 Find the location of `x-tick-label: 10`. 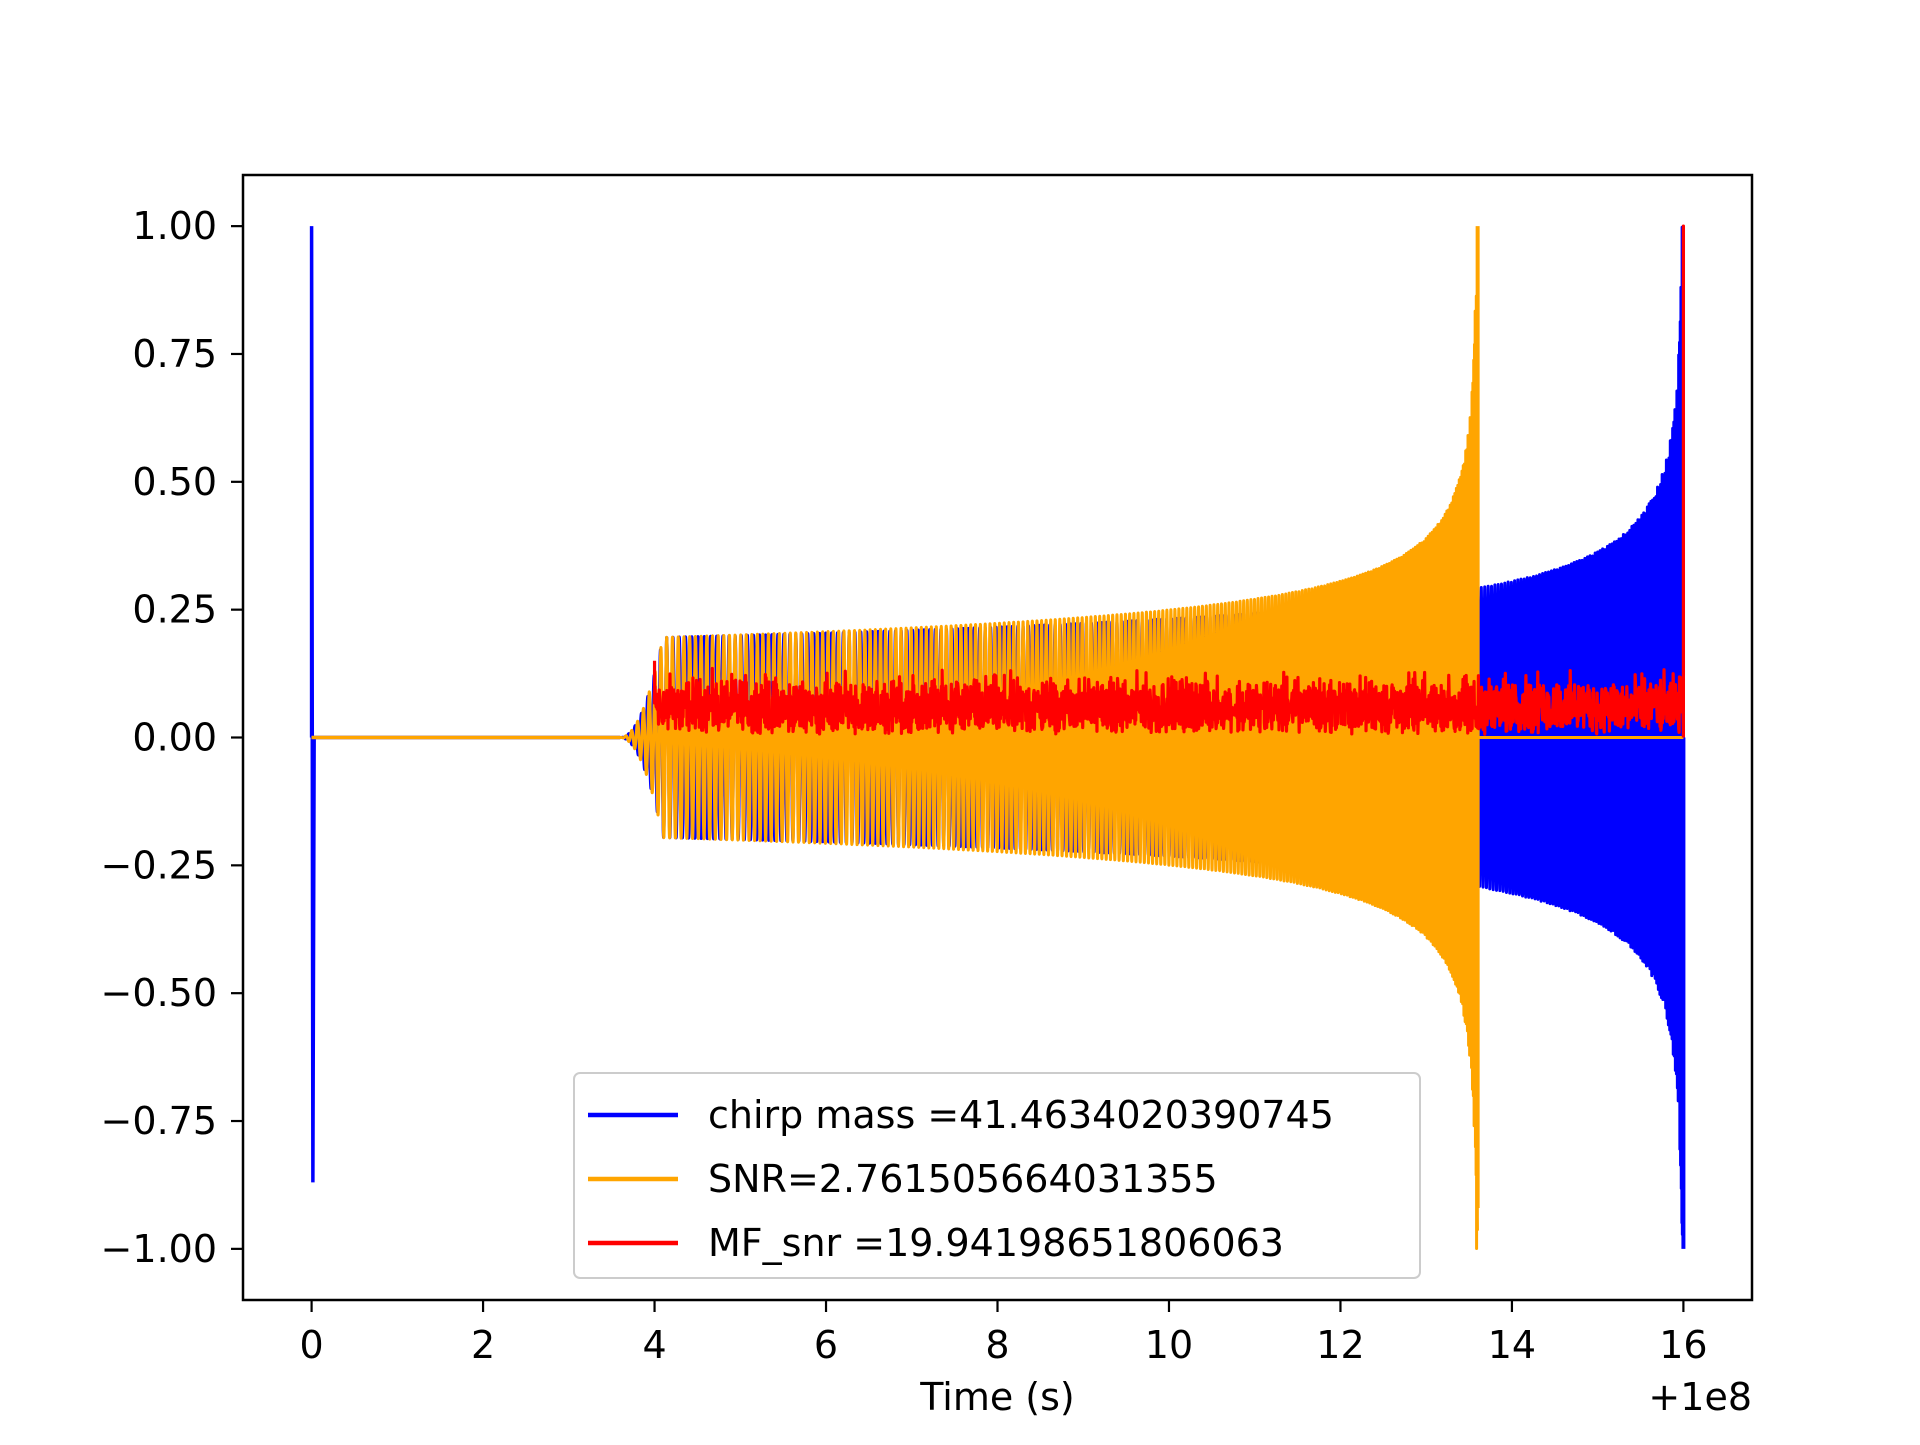

x-tick-label: 10 is located at coordinates (1169, 1345).